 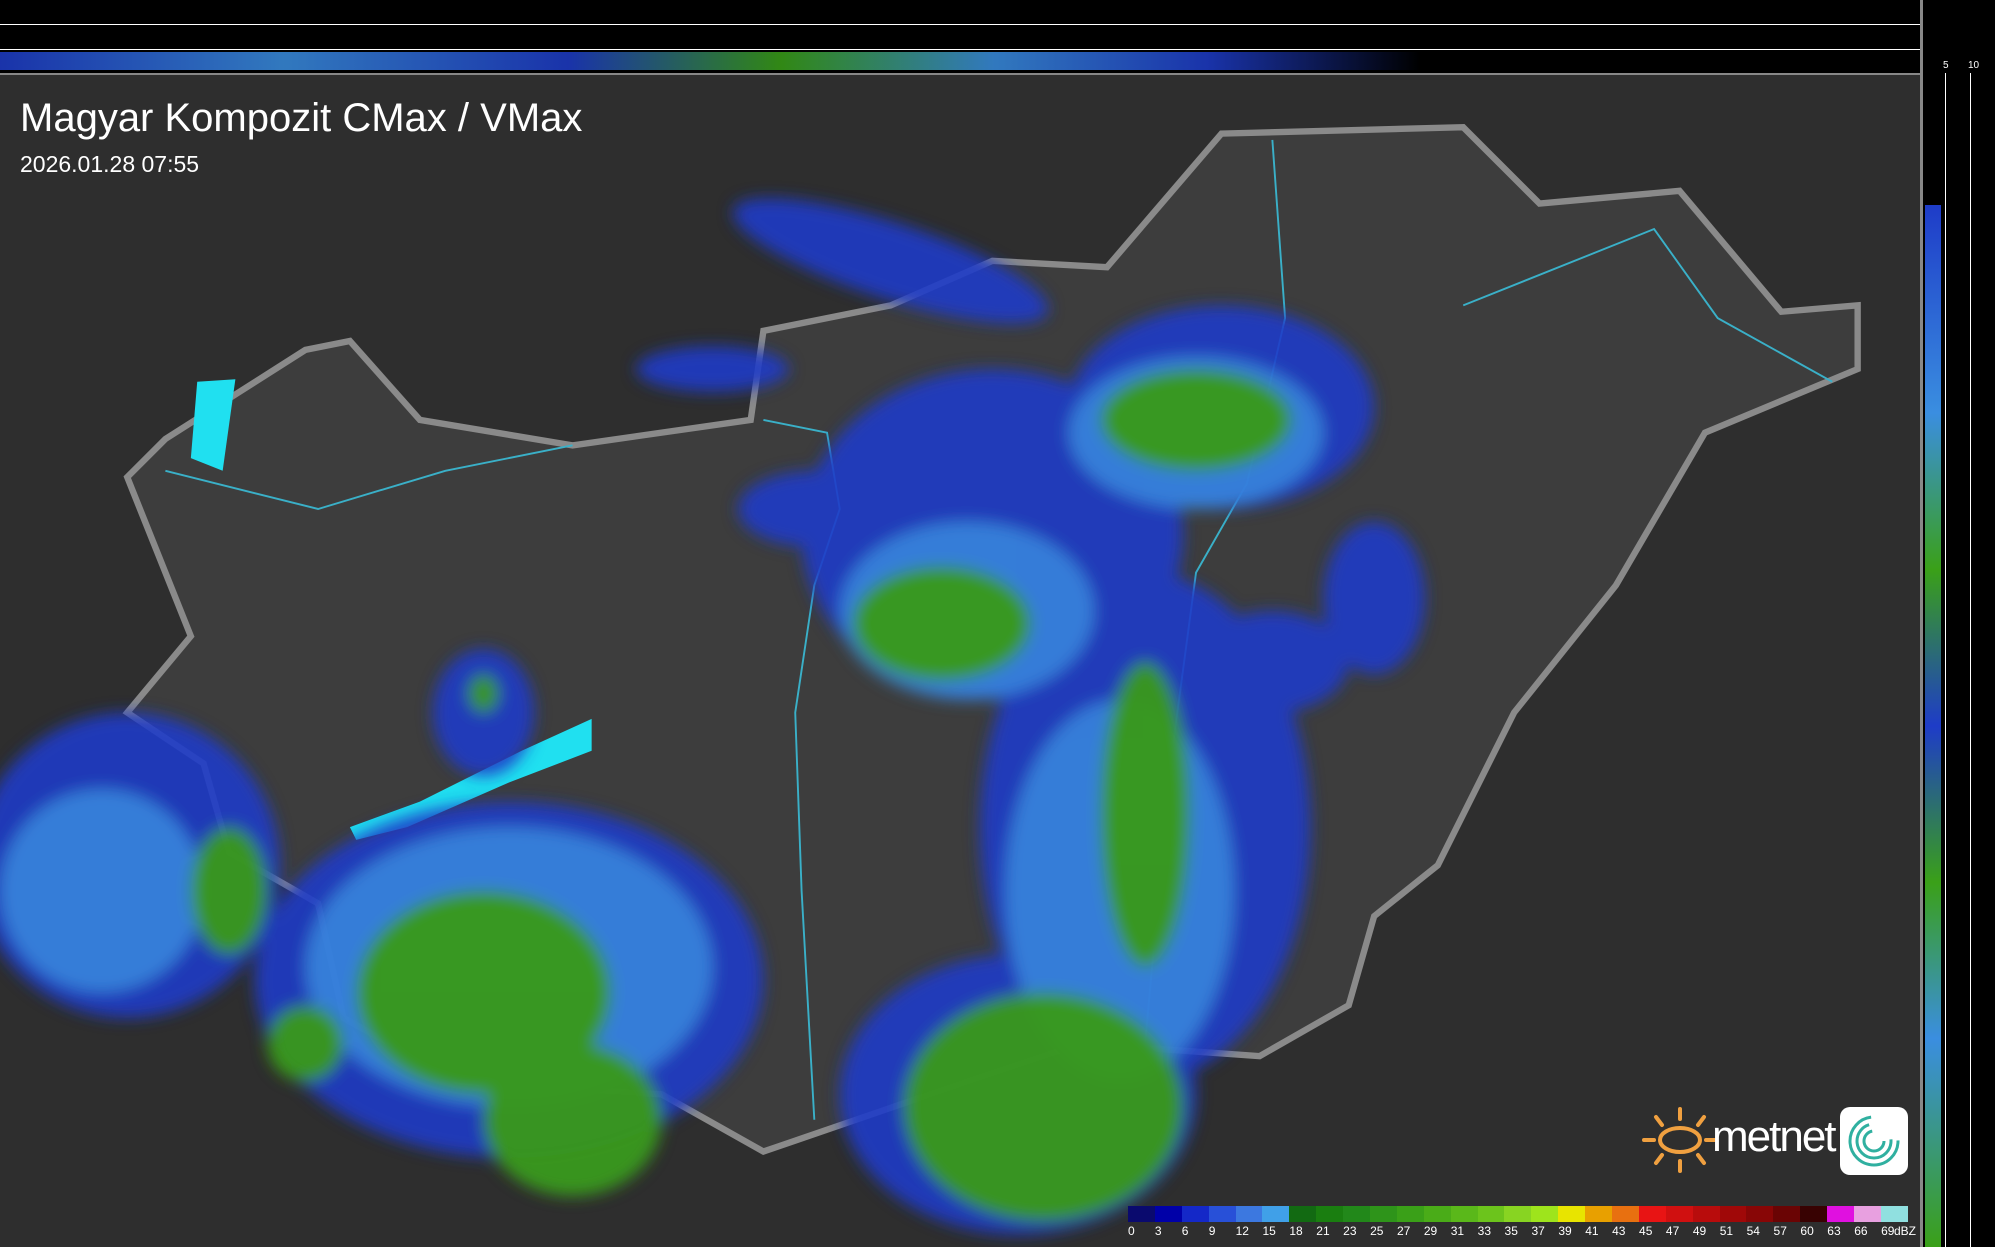 I want to click on legend-label: 43, so click(x=1619, y=1231).